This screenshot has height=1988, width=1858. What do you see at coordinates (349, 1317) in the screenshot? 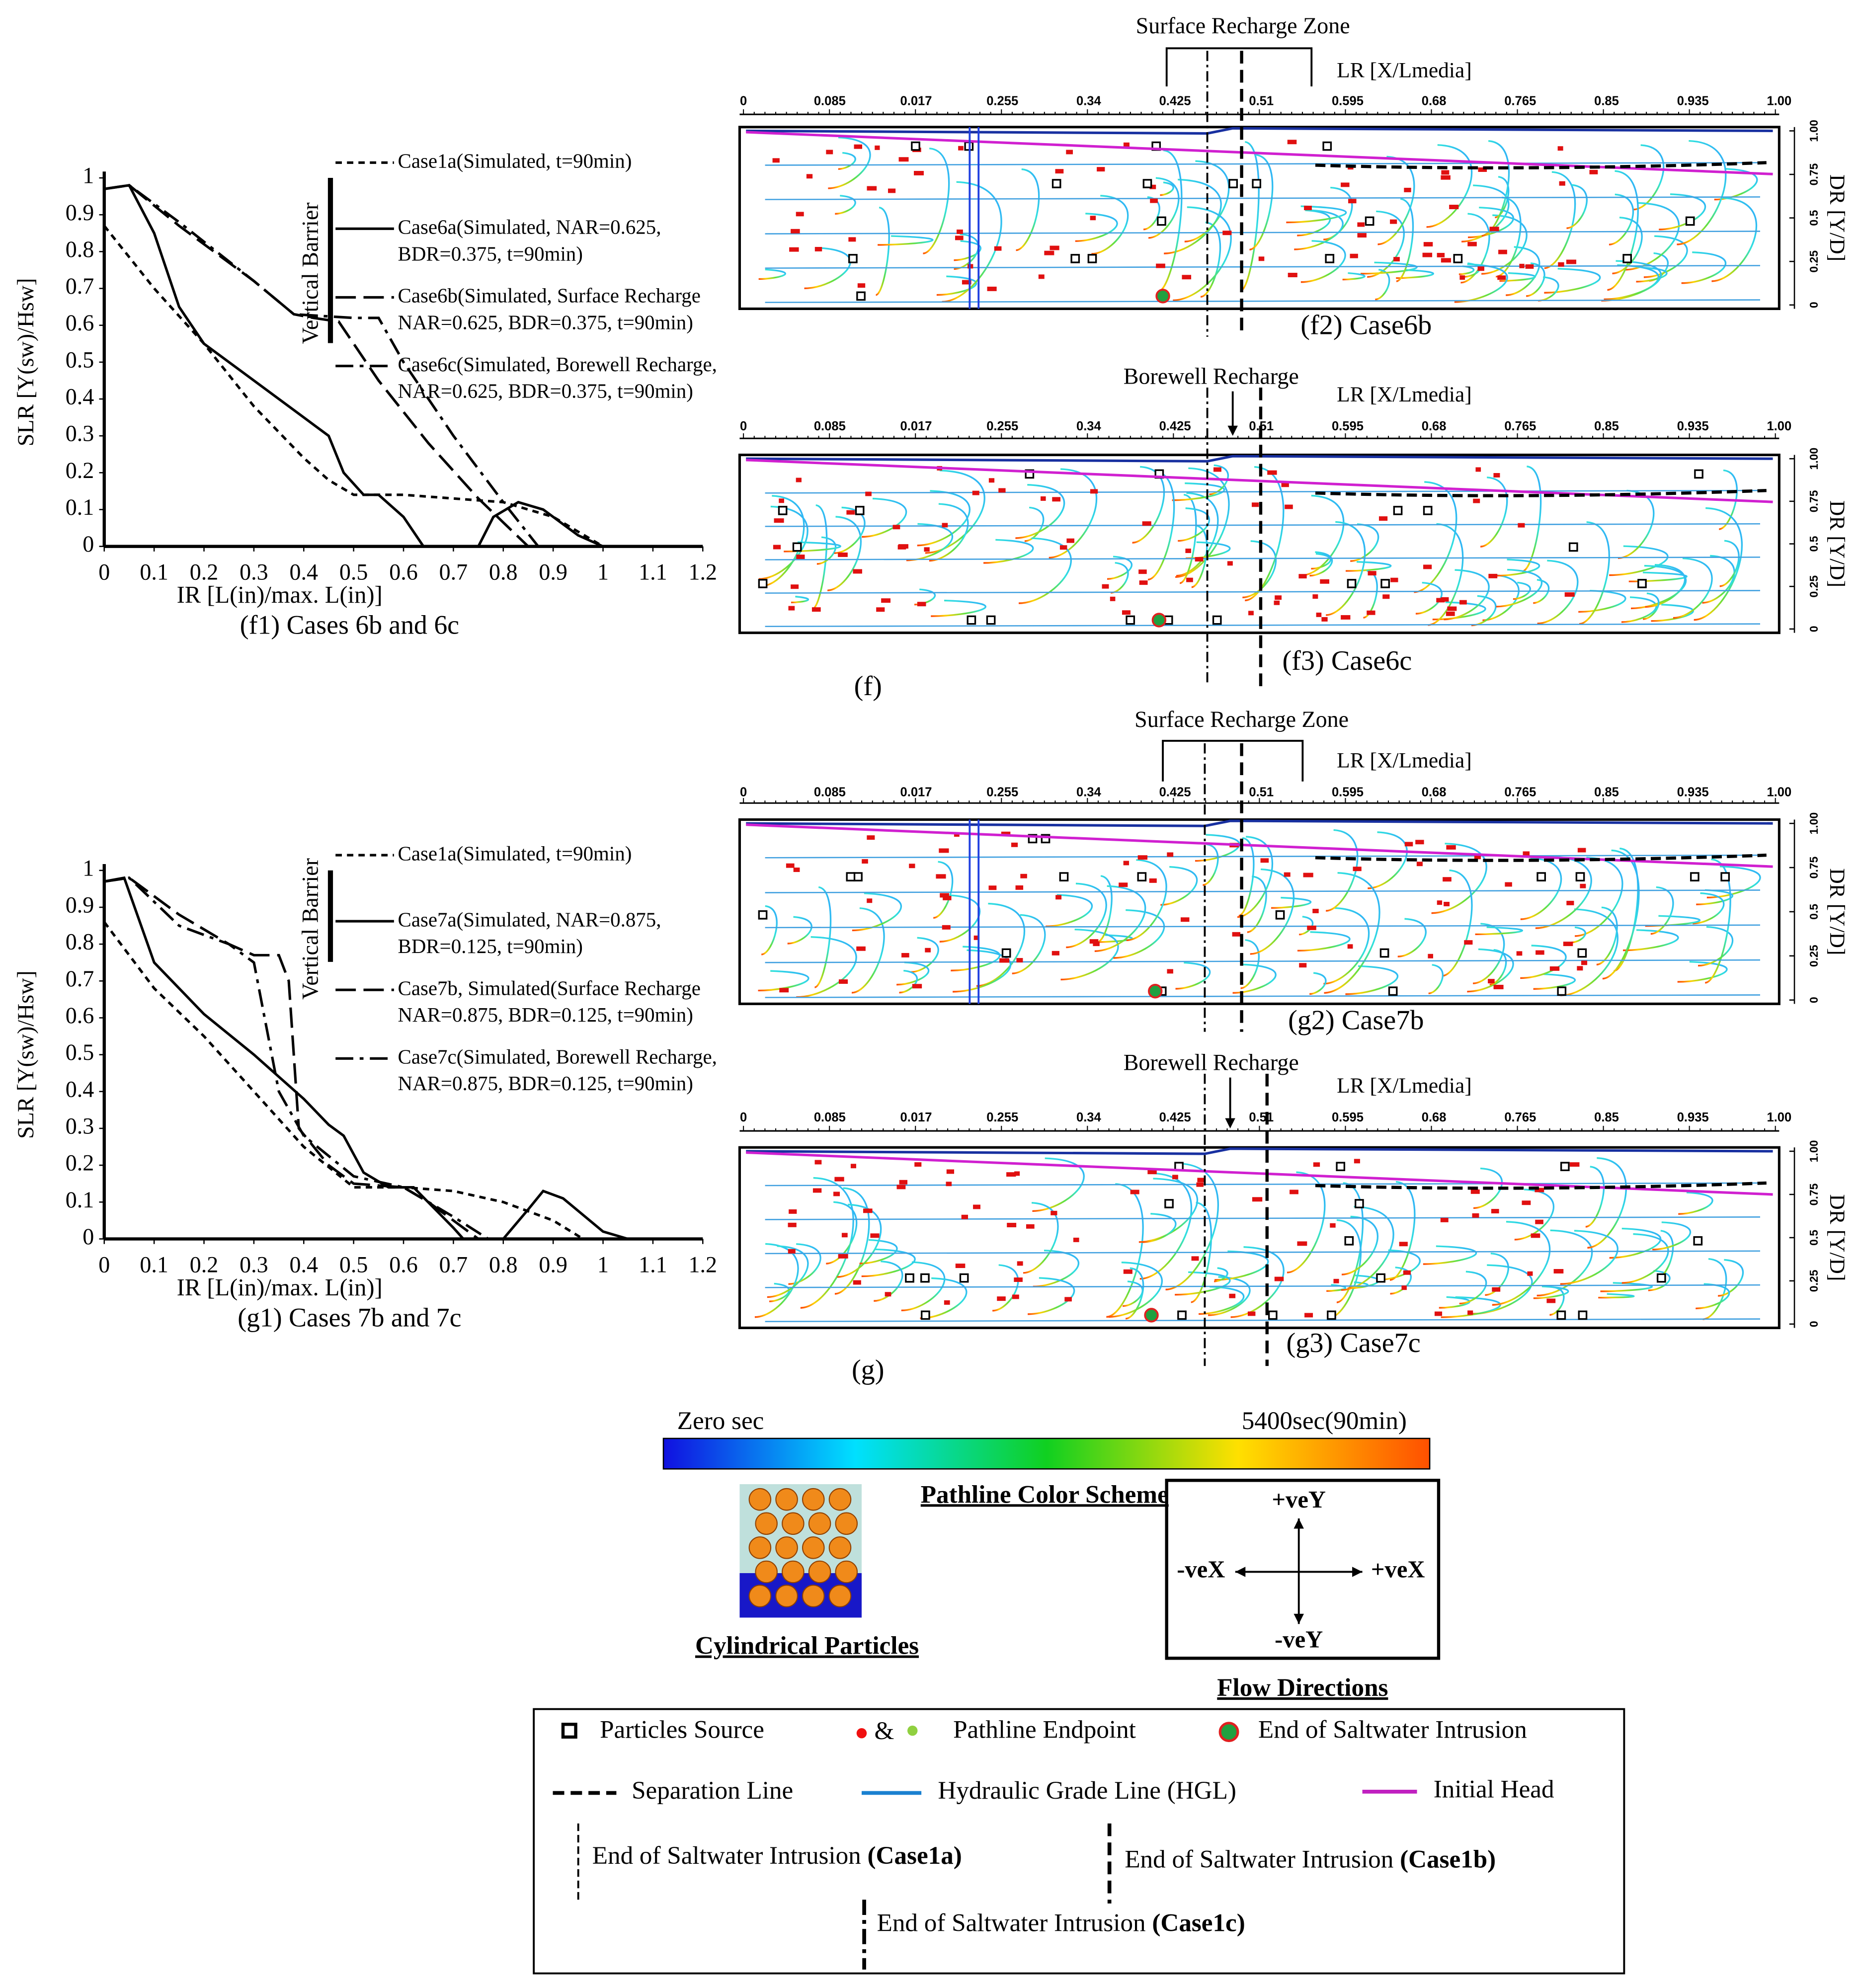
I see `chart-title: (g1) Cases 7b and 7c` at bounding box center [349, 1317].